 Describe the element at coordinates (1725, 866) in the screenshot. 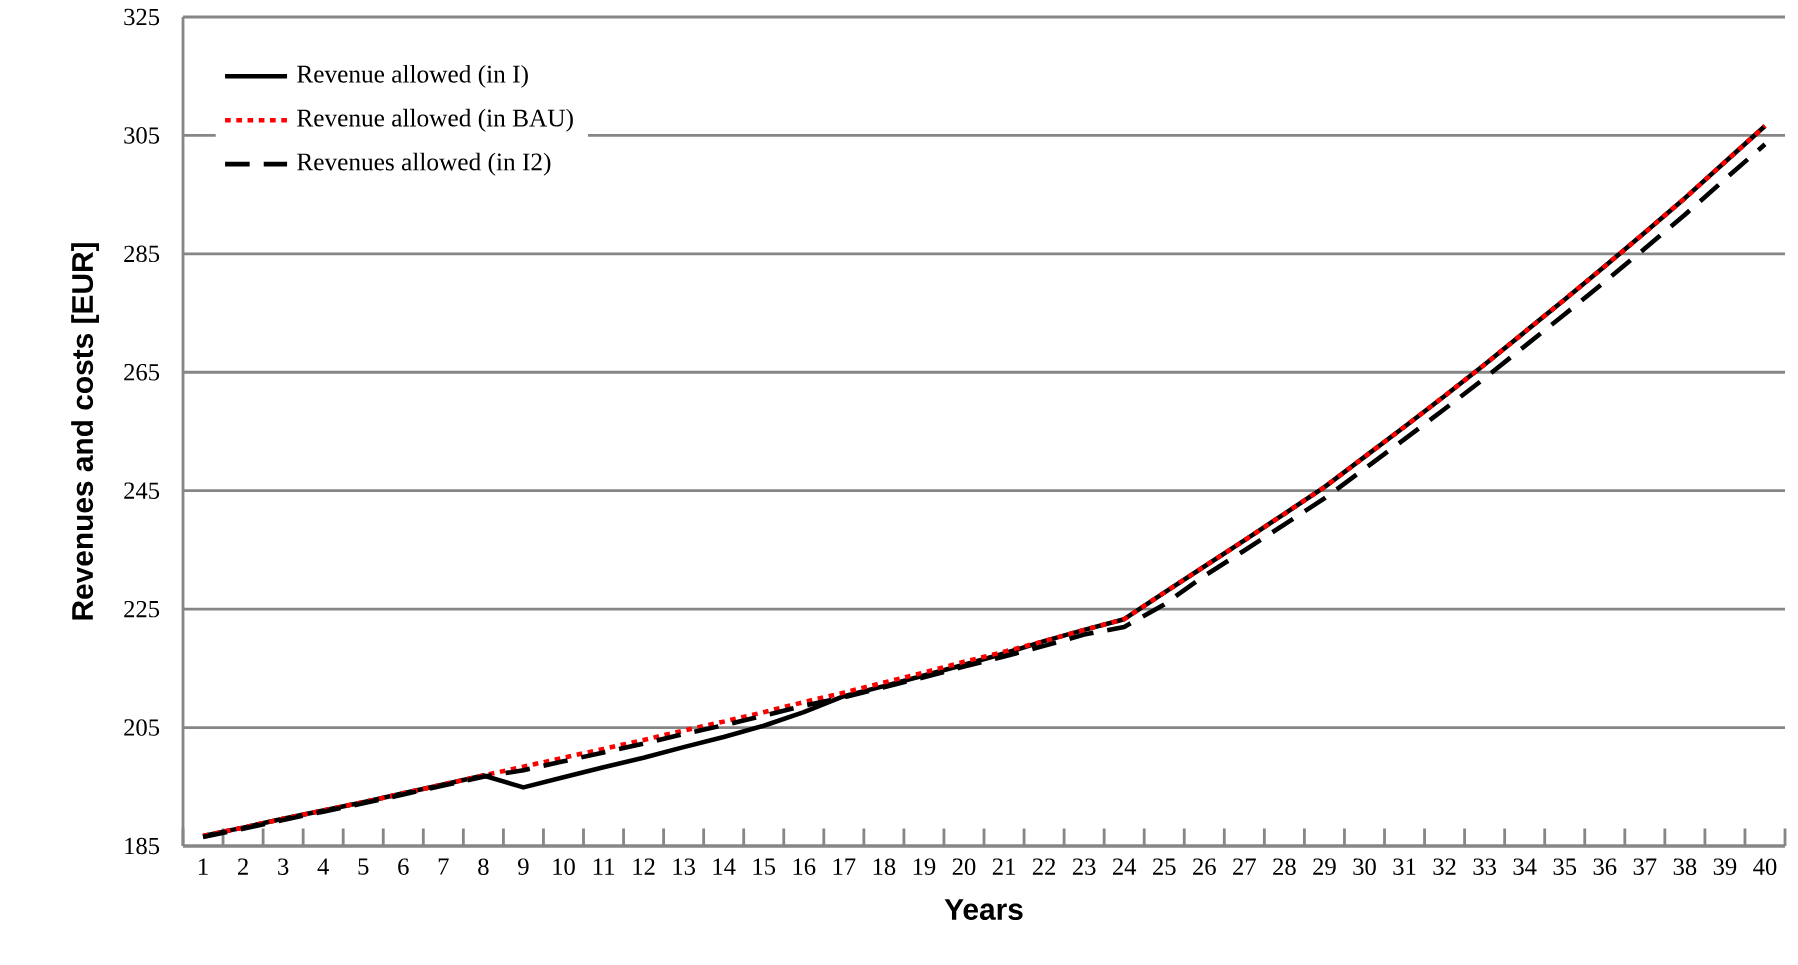

I see `x-tick-label: 39` at that location.